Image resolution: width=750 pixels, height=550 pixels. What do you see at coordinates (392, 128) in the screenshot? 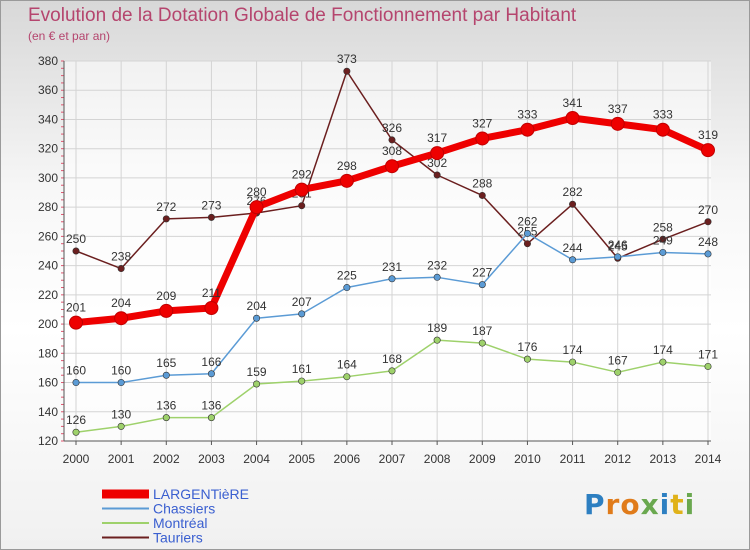
I see `data-label: 326` at bounding box center [392, 128].